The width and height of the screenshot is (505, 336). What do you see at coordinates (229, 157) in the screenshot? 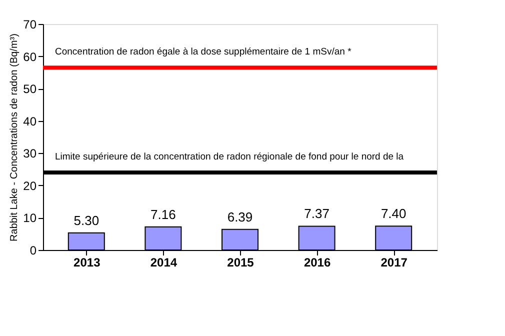
I see `ref-line-label: Limite supérieure de la concentration de radon régionale de fond pour le nord de la` at bounding box center [229, 157].